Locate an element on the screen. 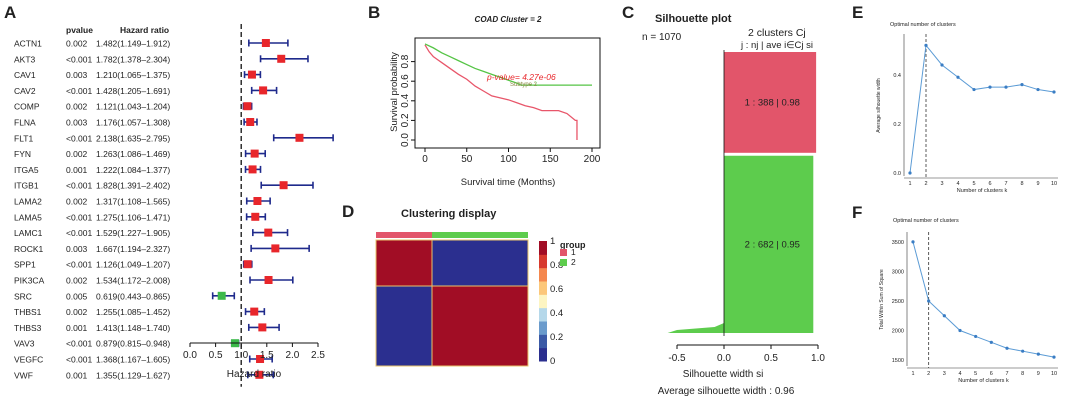 This screenshot has height=402, width=1065. x-tick-label: 2 is located at coordinates (925, 184).